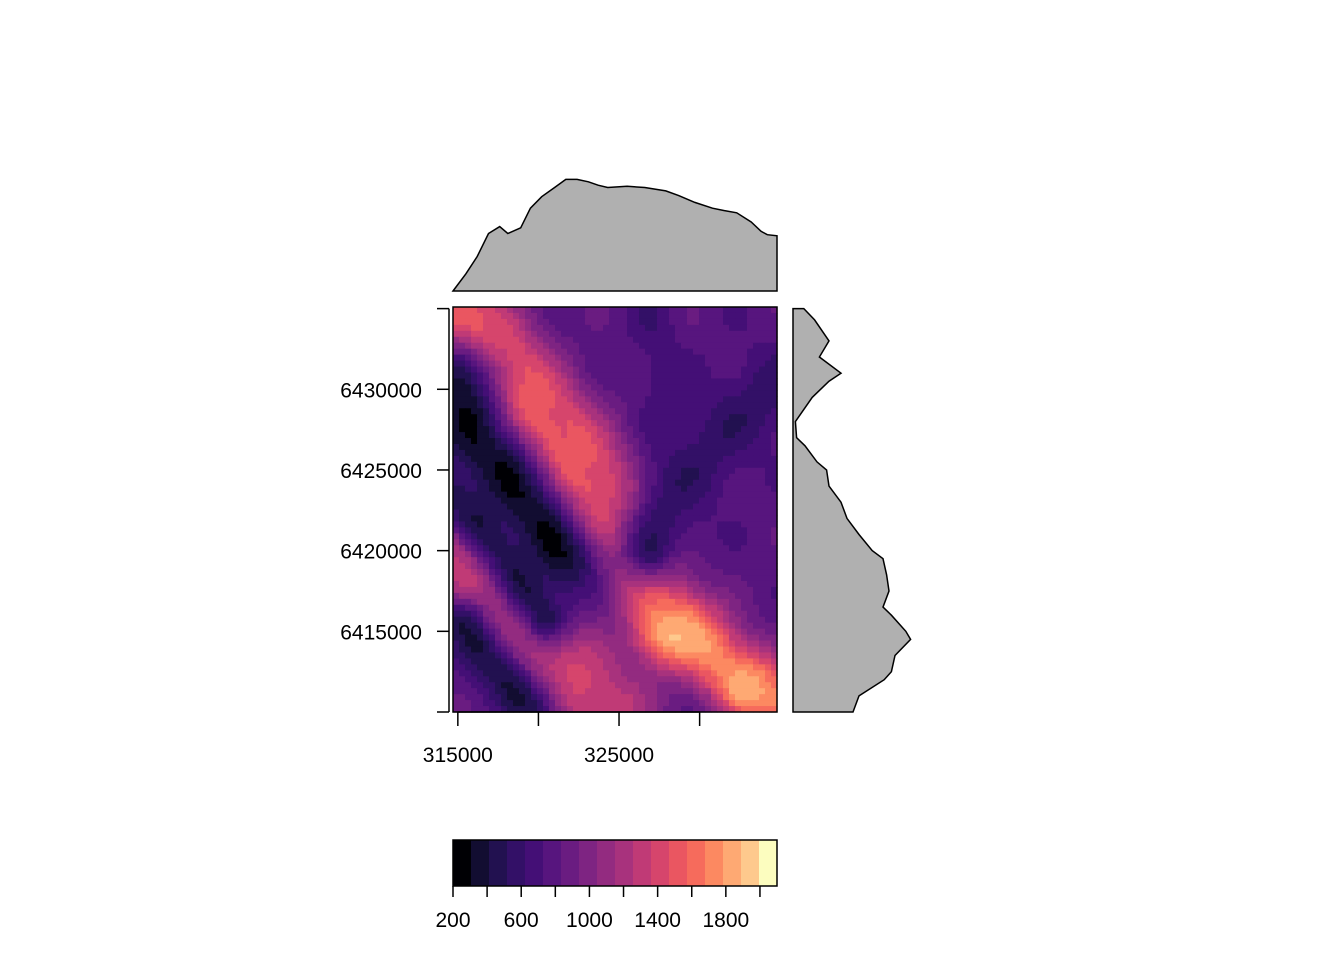  Describe the element at coordinates (458, 755) in the screenshot. I see `x-tick-label: 315000` at that location.